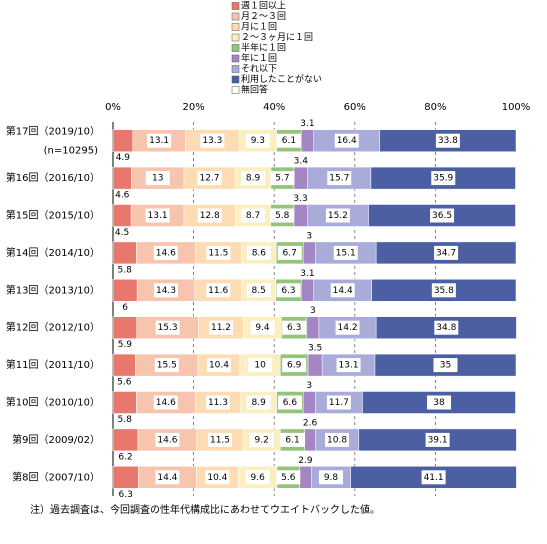  What do you see at coordinates (338, 216) in the screenshot?
I see `value-label: 15.2` at bounding box center [338, 216].